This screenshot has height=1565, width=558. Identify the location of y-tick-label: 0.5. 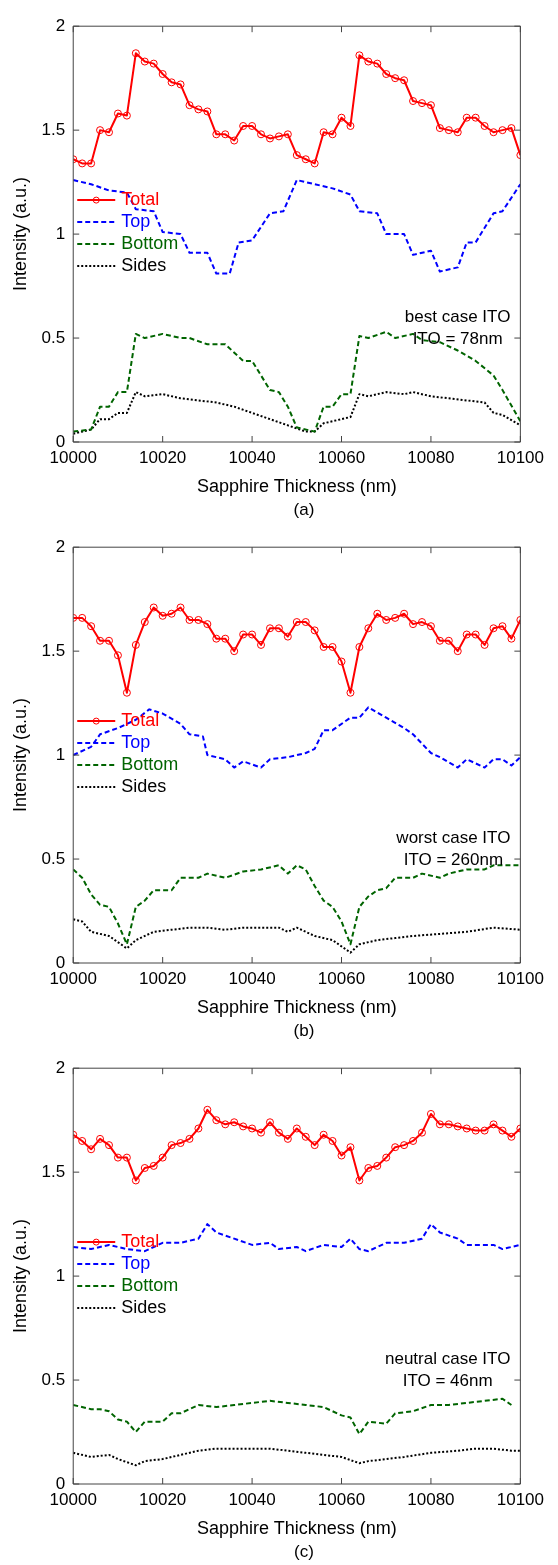
(53, 1379).